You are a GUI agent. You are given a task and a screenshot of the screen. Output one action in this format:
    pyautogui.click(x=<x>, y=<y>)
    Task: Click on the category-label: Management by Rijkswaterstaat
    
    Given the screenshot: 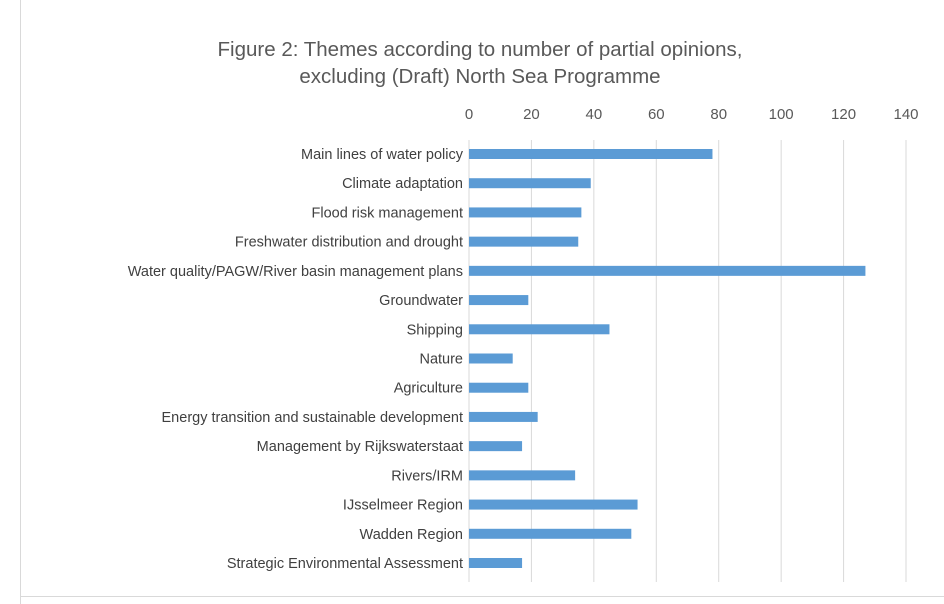 What is the action you would take?
    pyautogui.click(x=360, y=447)
    